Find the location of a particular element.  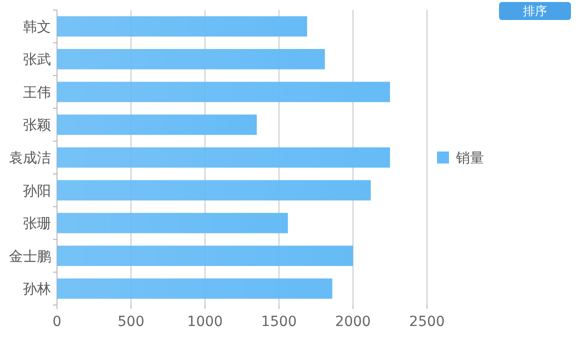

x-tick-label: 500 is located at coordinates (131, 322).